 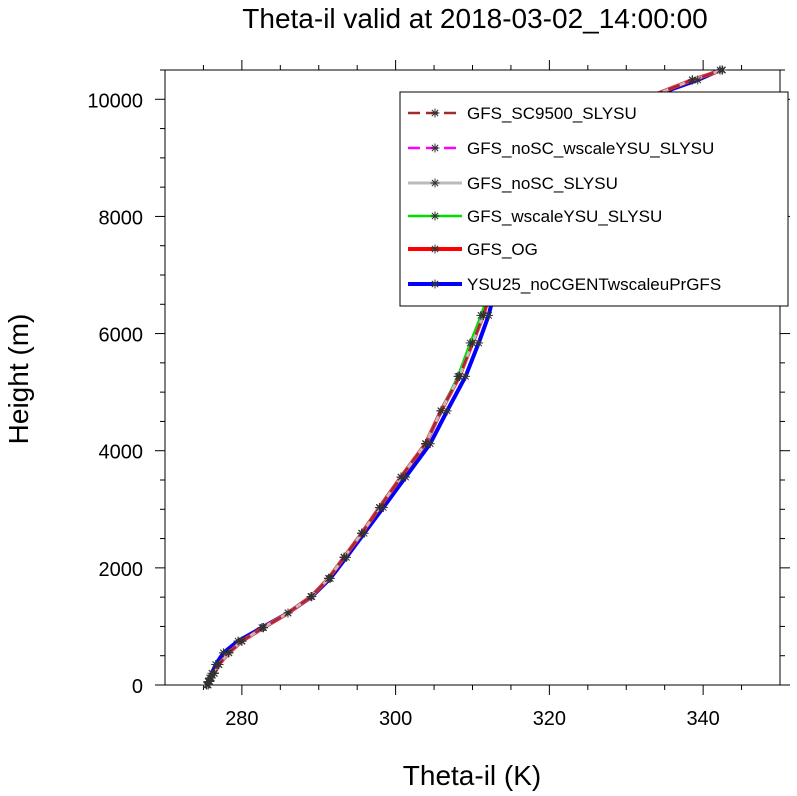 I want to click on x-tick-label: 280, so click(x=241, y=719).